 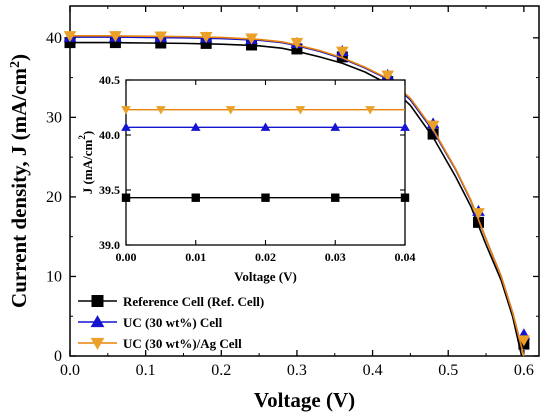 What do you see at coordinates (182, 343) in the screenshot?
I see `legend-label-2: UC (30 wt%)/Ag Cell` at bounding box center [182, 343].